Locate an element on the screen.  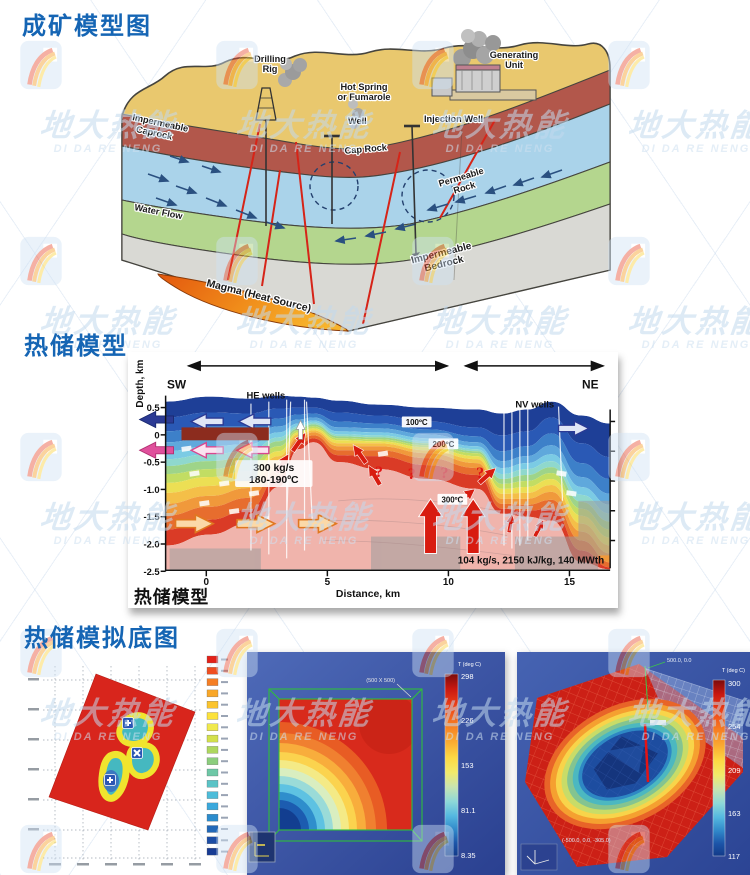
x-tick: 5 is located at coordinates (328, 582).